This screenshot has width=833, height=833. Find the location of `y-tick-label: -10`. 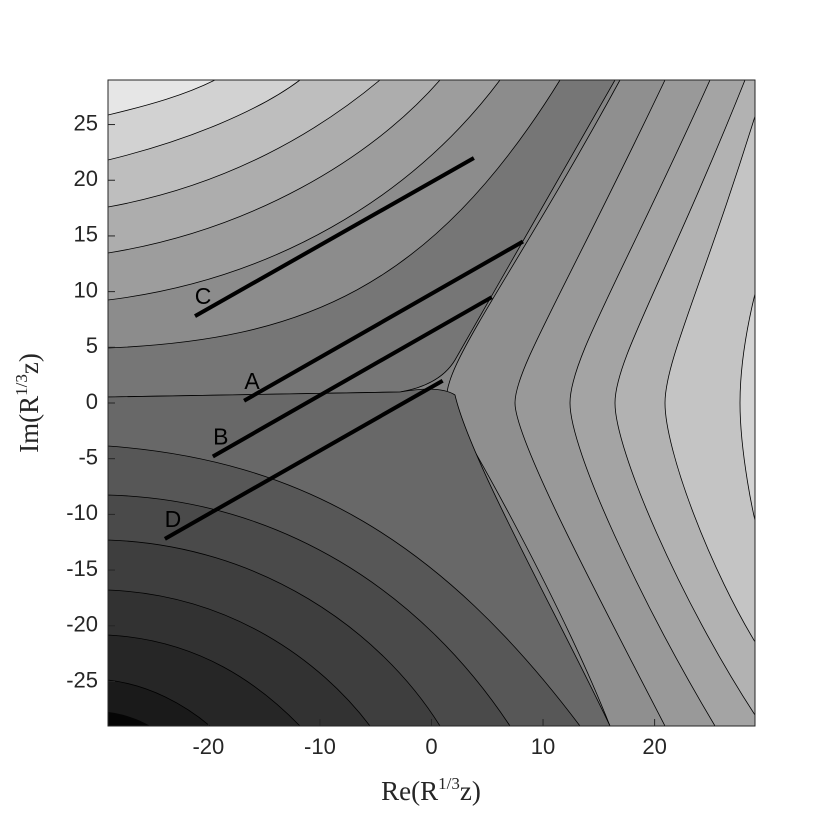

y-tick-label: -10 is located at coordinates (82, 512).